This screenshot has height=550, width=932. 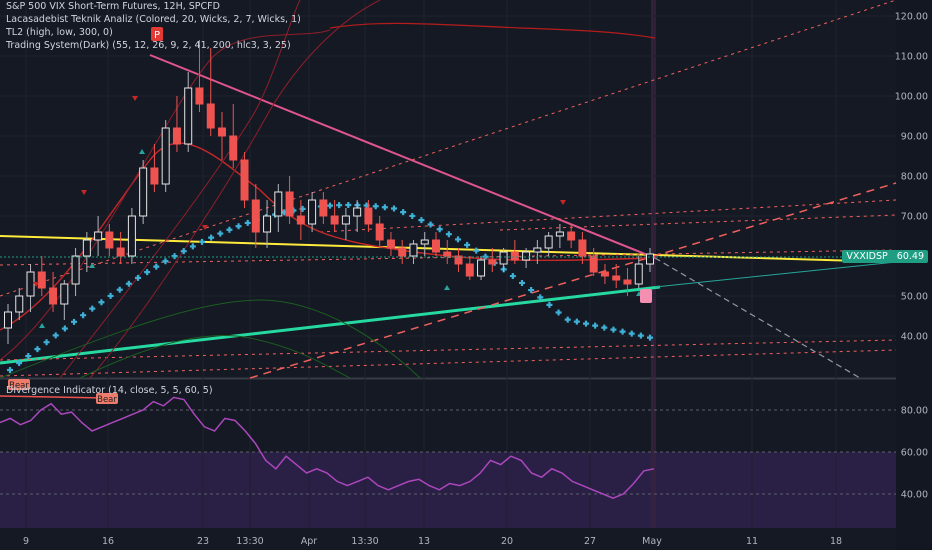 I want to click on x-tick-1: 16, so click(x=108, y=541).